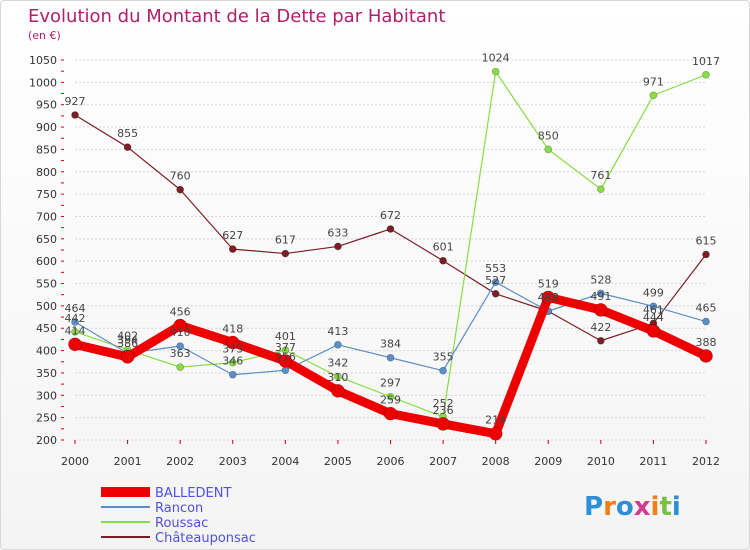 The width and height of the screenshot is (750, 550). Describe the element at coordinates (233, 461) in the screenshot. I see `x-tick-label: 2003` at that location.